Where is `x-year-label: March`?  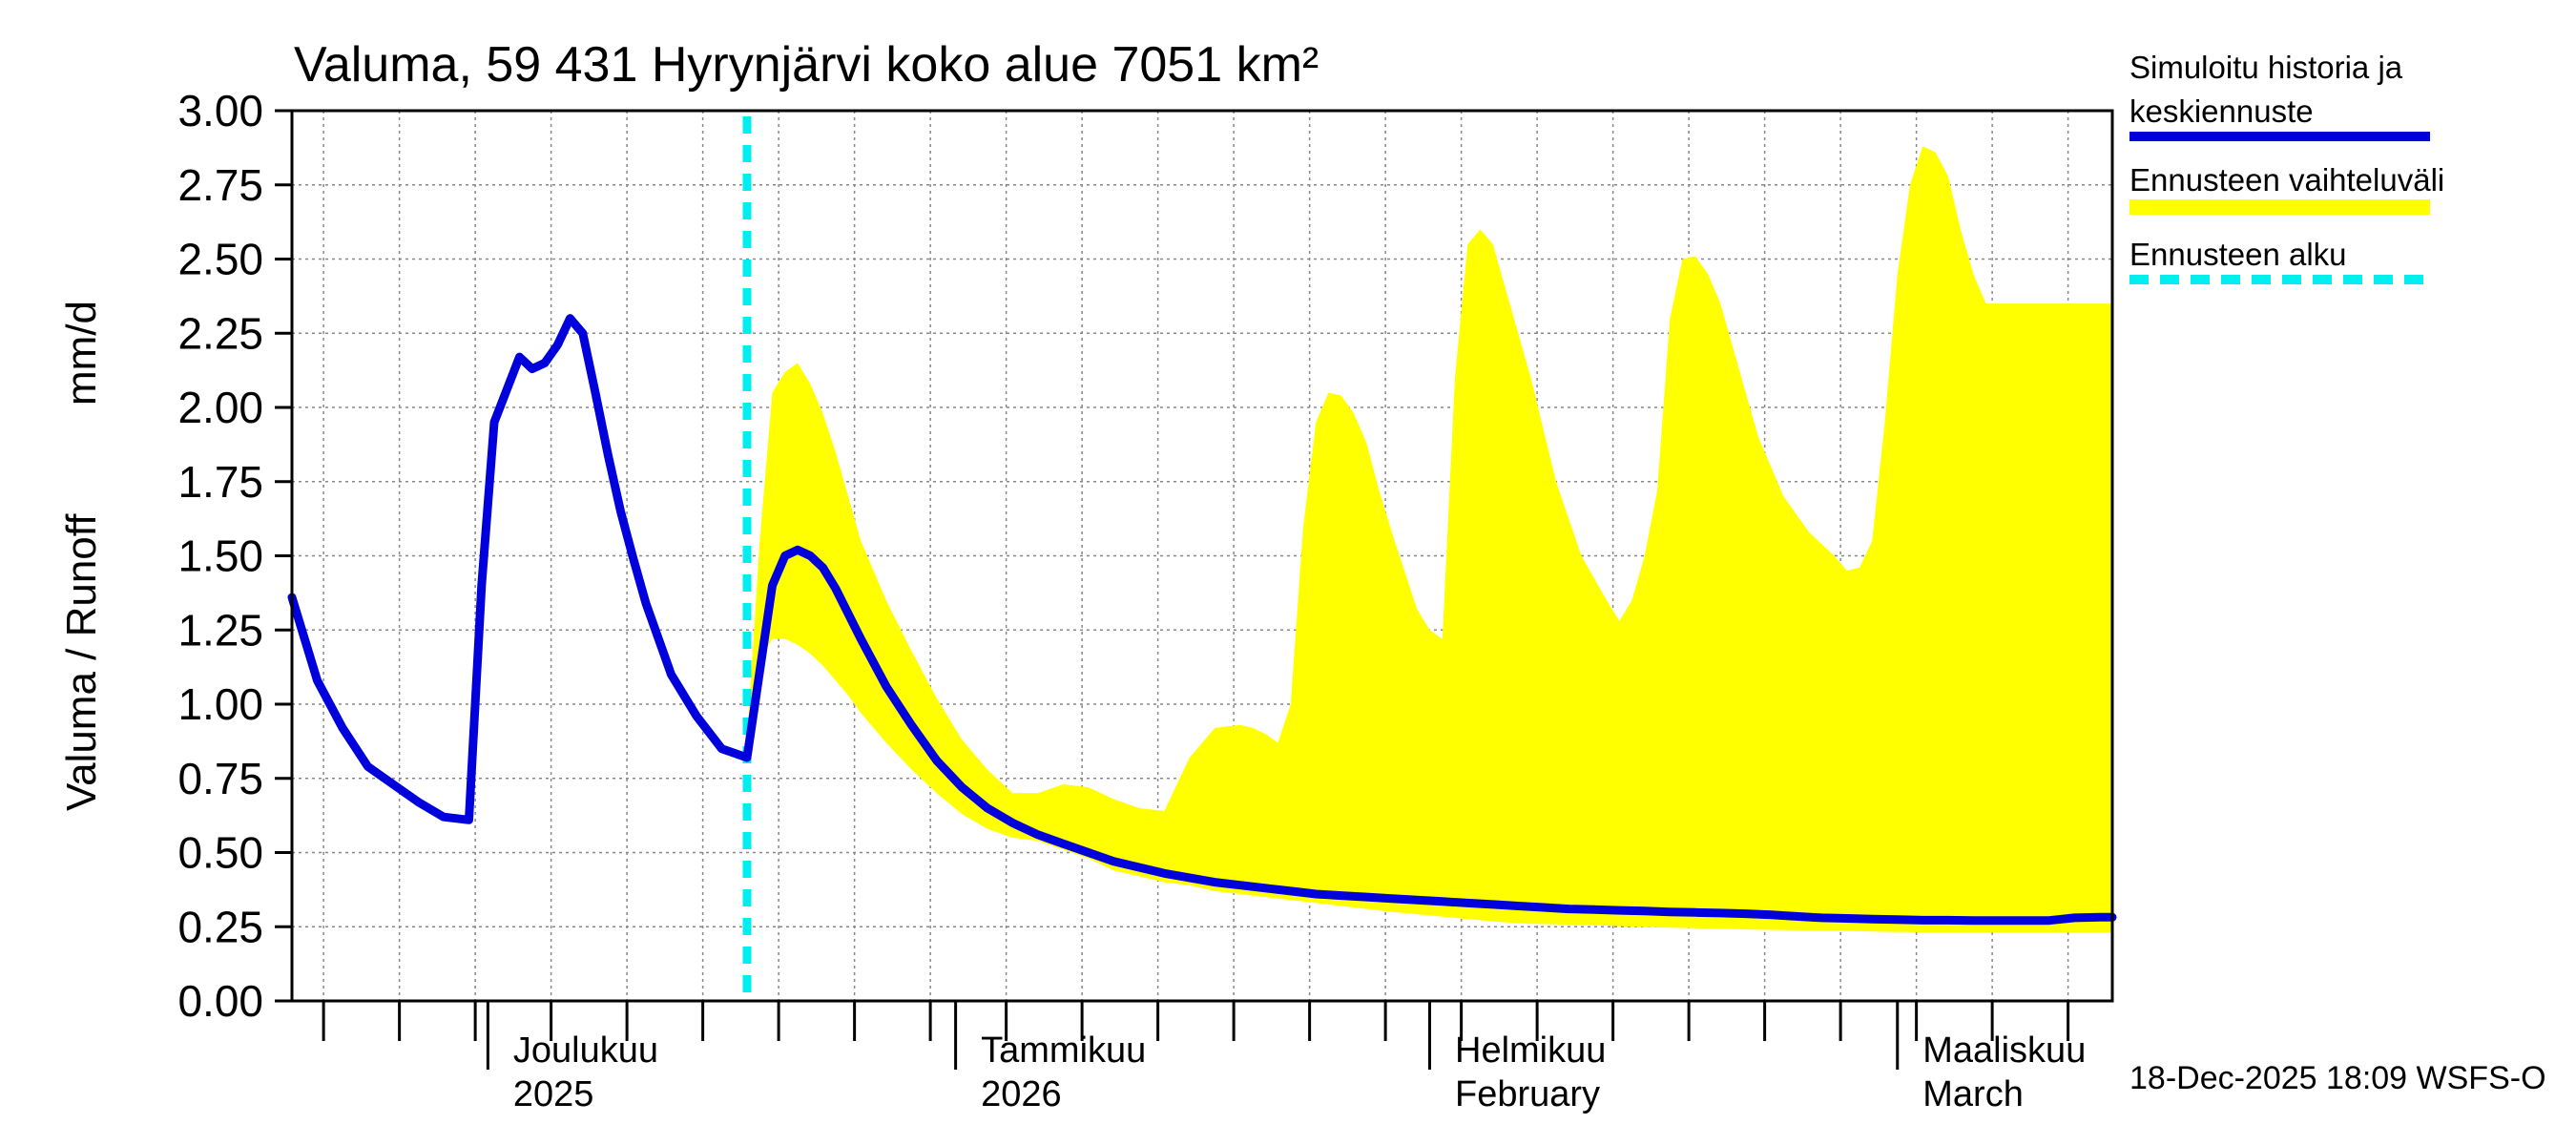
x-year-label: March is located at coordinates (1973, 1094).